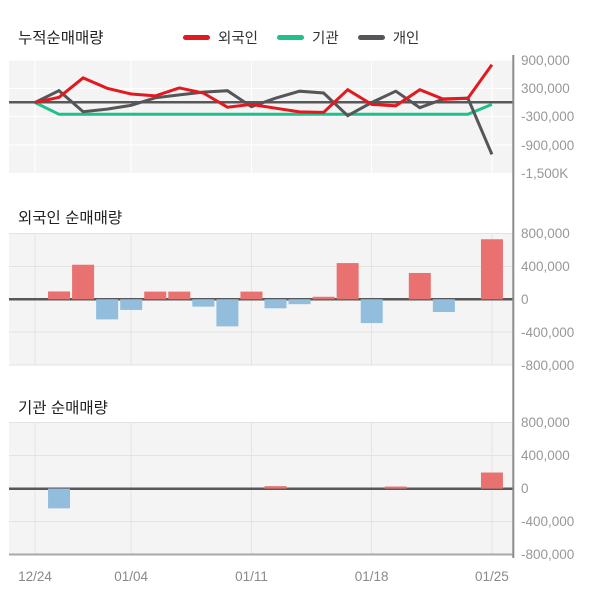 This screenshot has height=604, width=600. What do you see at coordinates (548, 117) in the screenshot?
I see `y-tick-label: -300,000` at bounding box center [548, 117].